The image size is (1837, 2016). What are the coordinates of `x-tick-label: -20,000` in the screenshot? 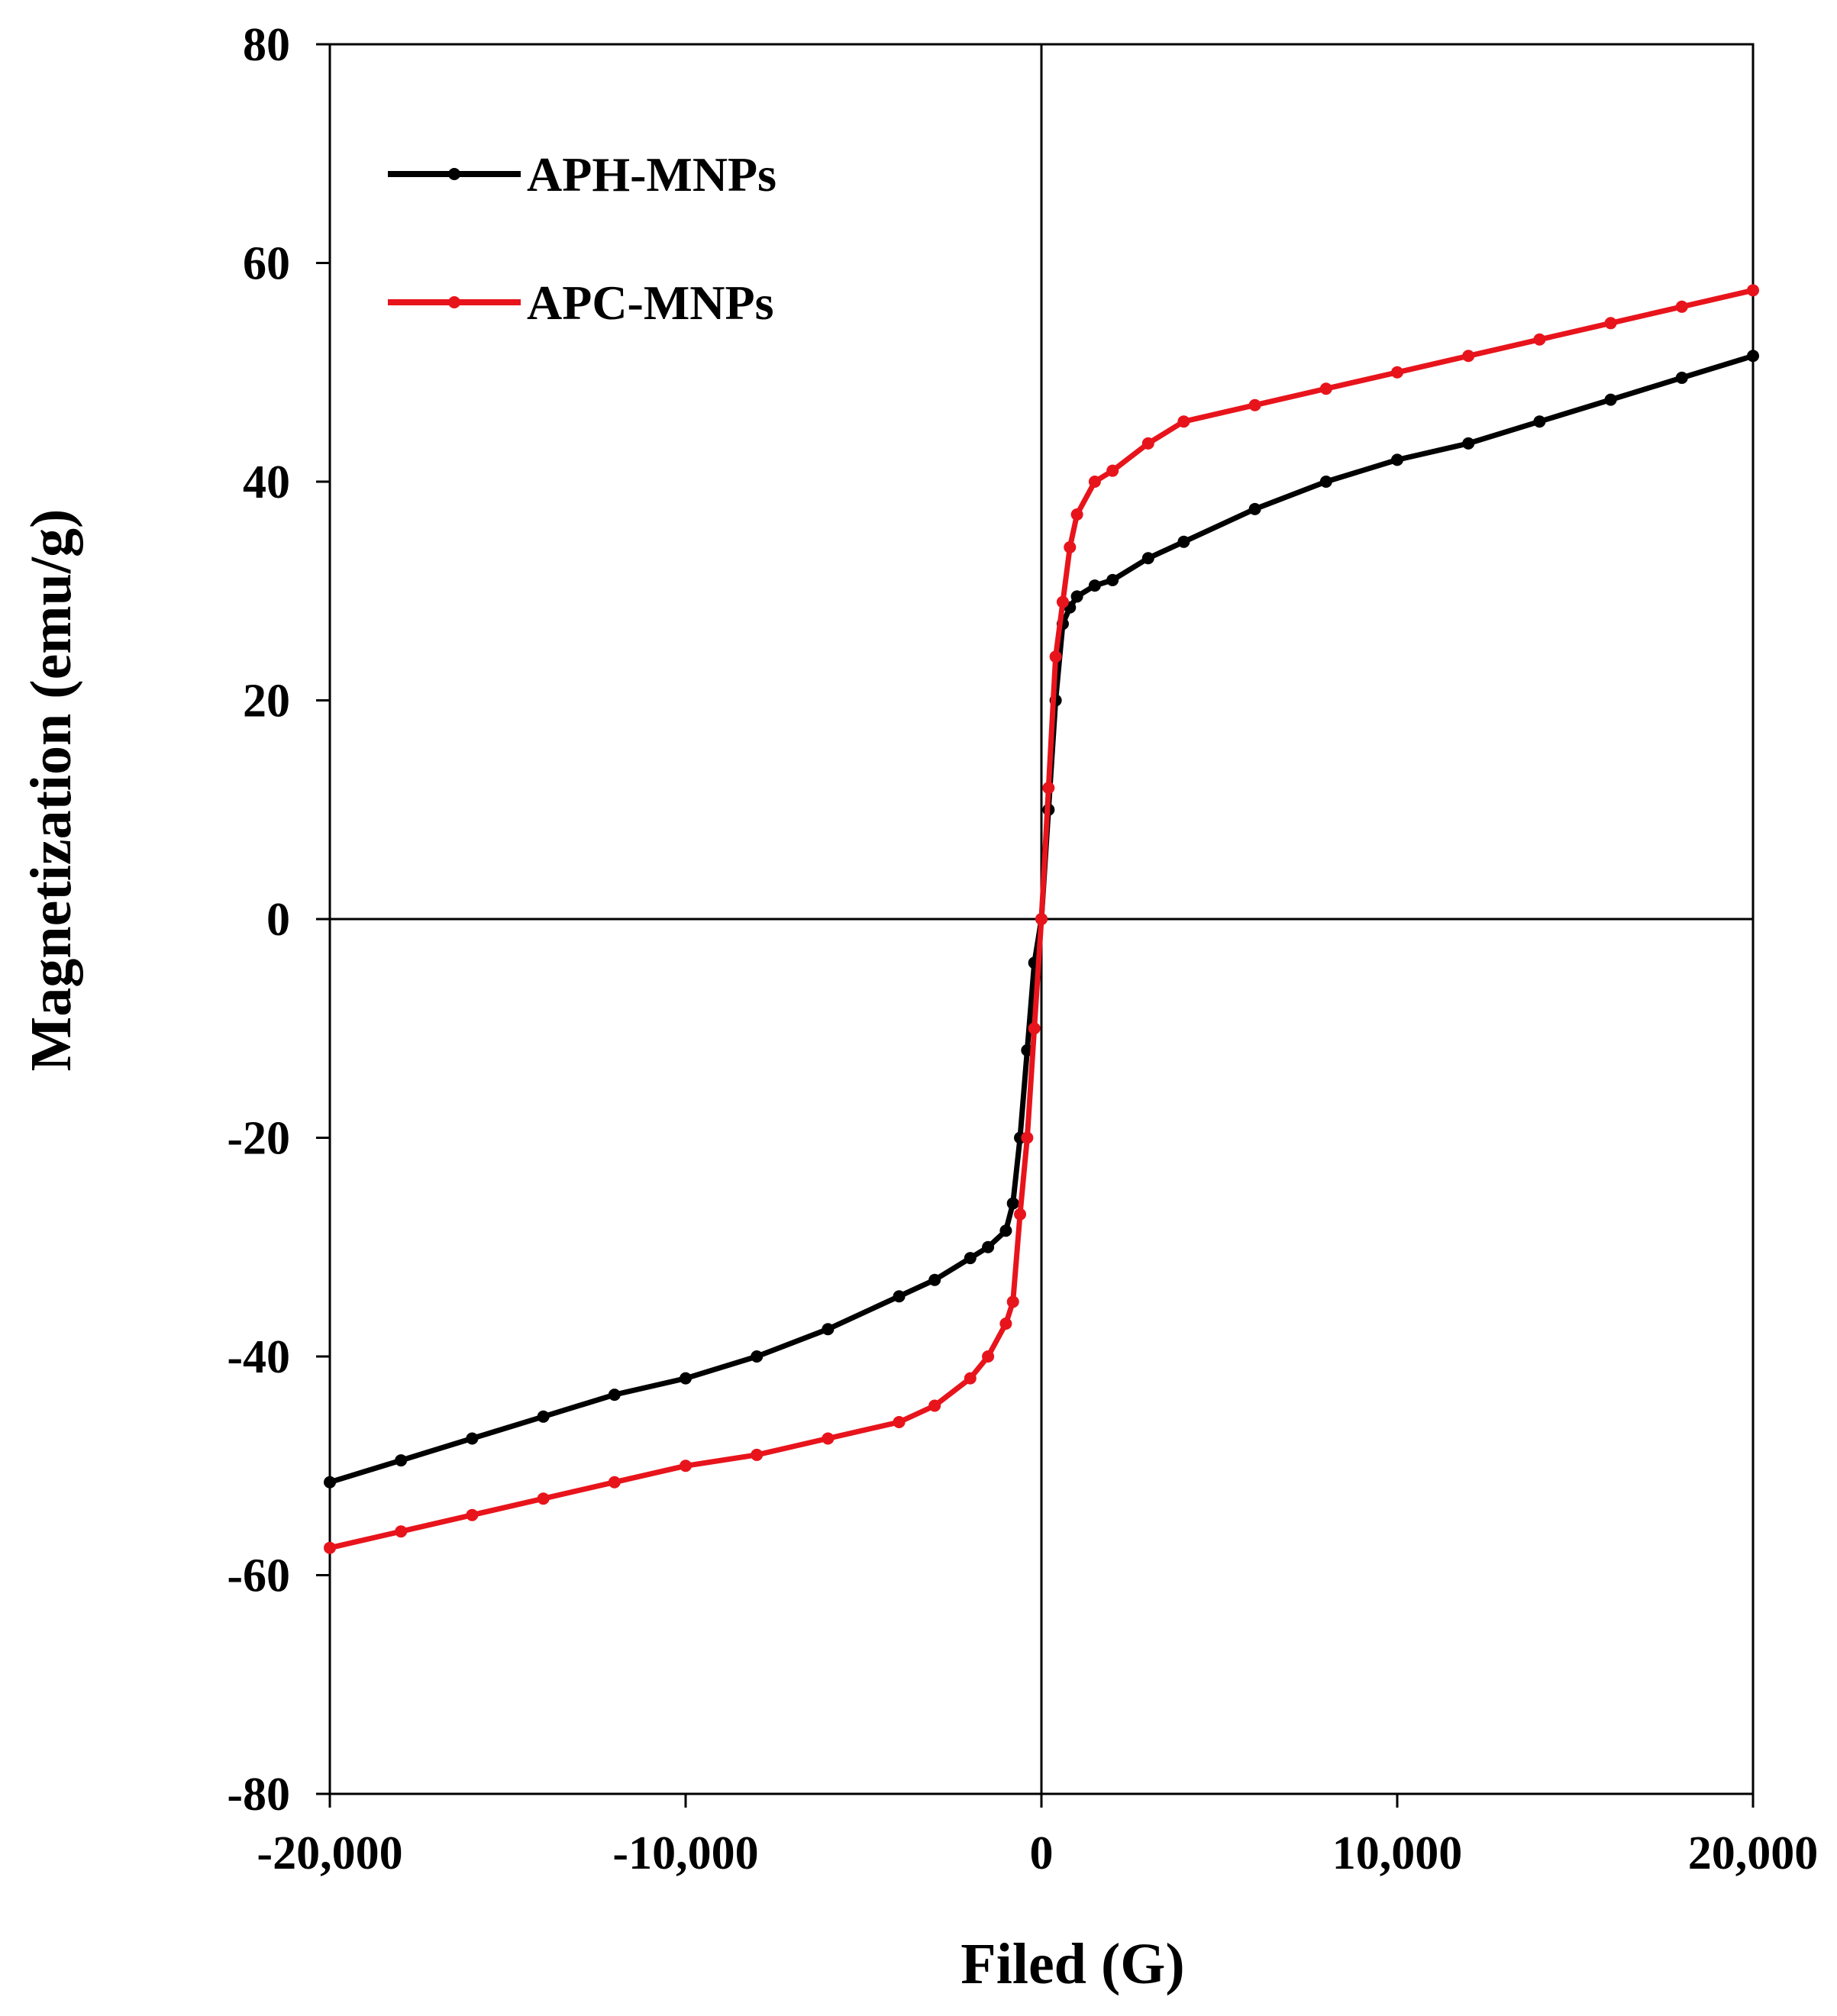 It's located at (329, 1853).